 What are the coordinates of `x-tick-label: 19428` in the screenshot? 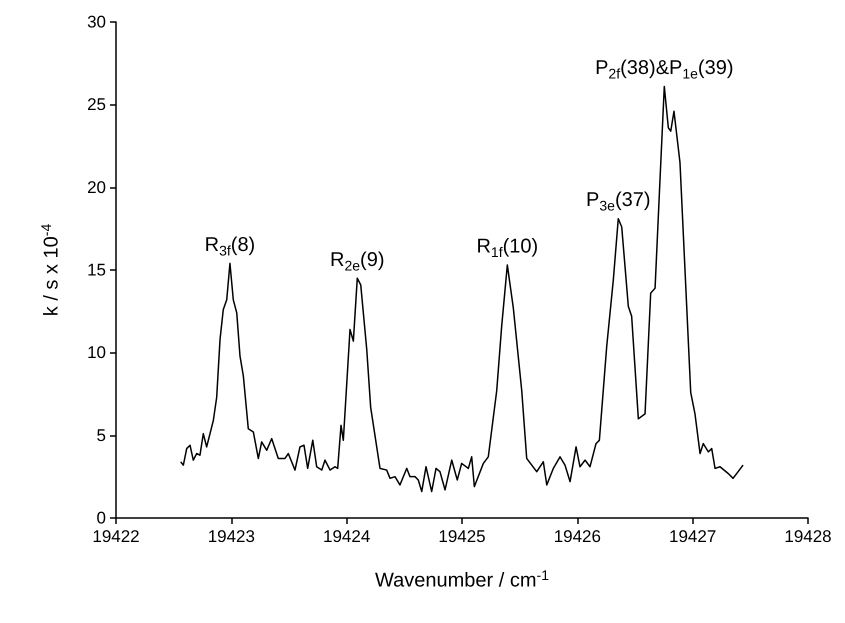 It's located at (808, 536).